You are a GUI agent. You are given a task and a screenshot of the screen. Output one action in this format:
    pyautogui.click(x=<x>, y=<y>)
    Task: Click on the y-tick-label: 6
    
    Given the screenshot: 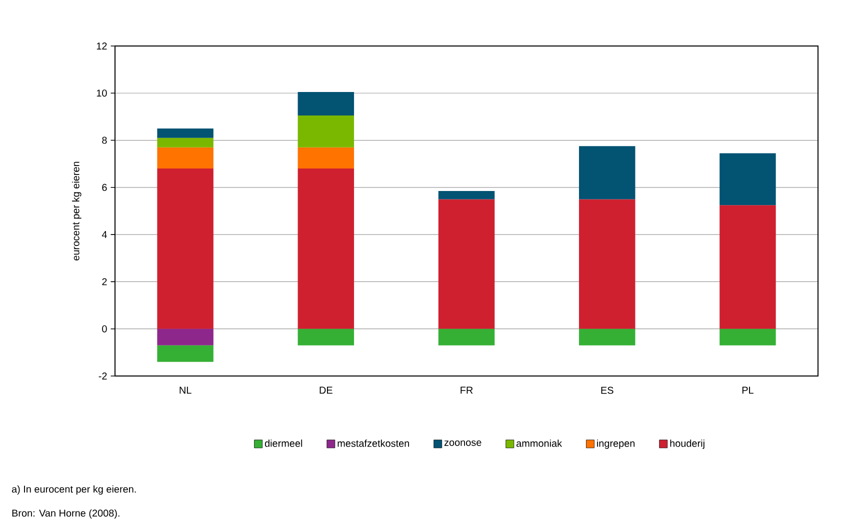 What is the action you would take?
    pyautogui.click(x=104, y=187)
    